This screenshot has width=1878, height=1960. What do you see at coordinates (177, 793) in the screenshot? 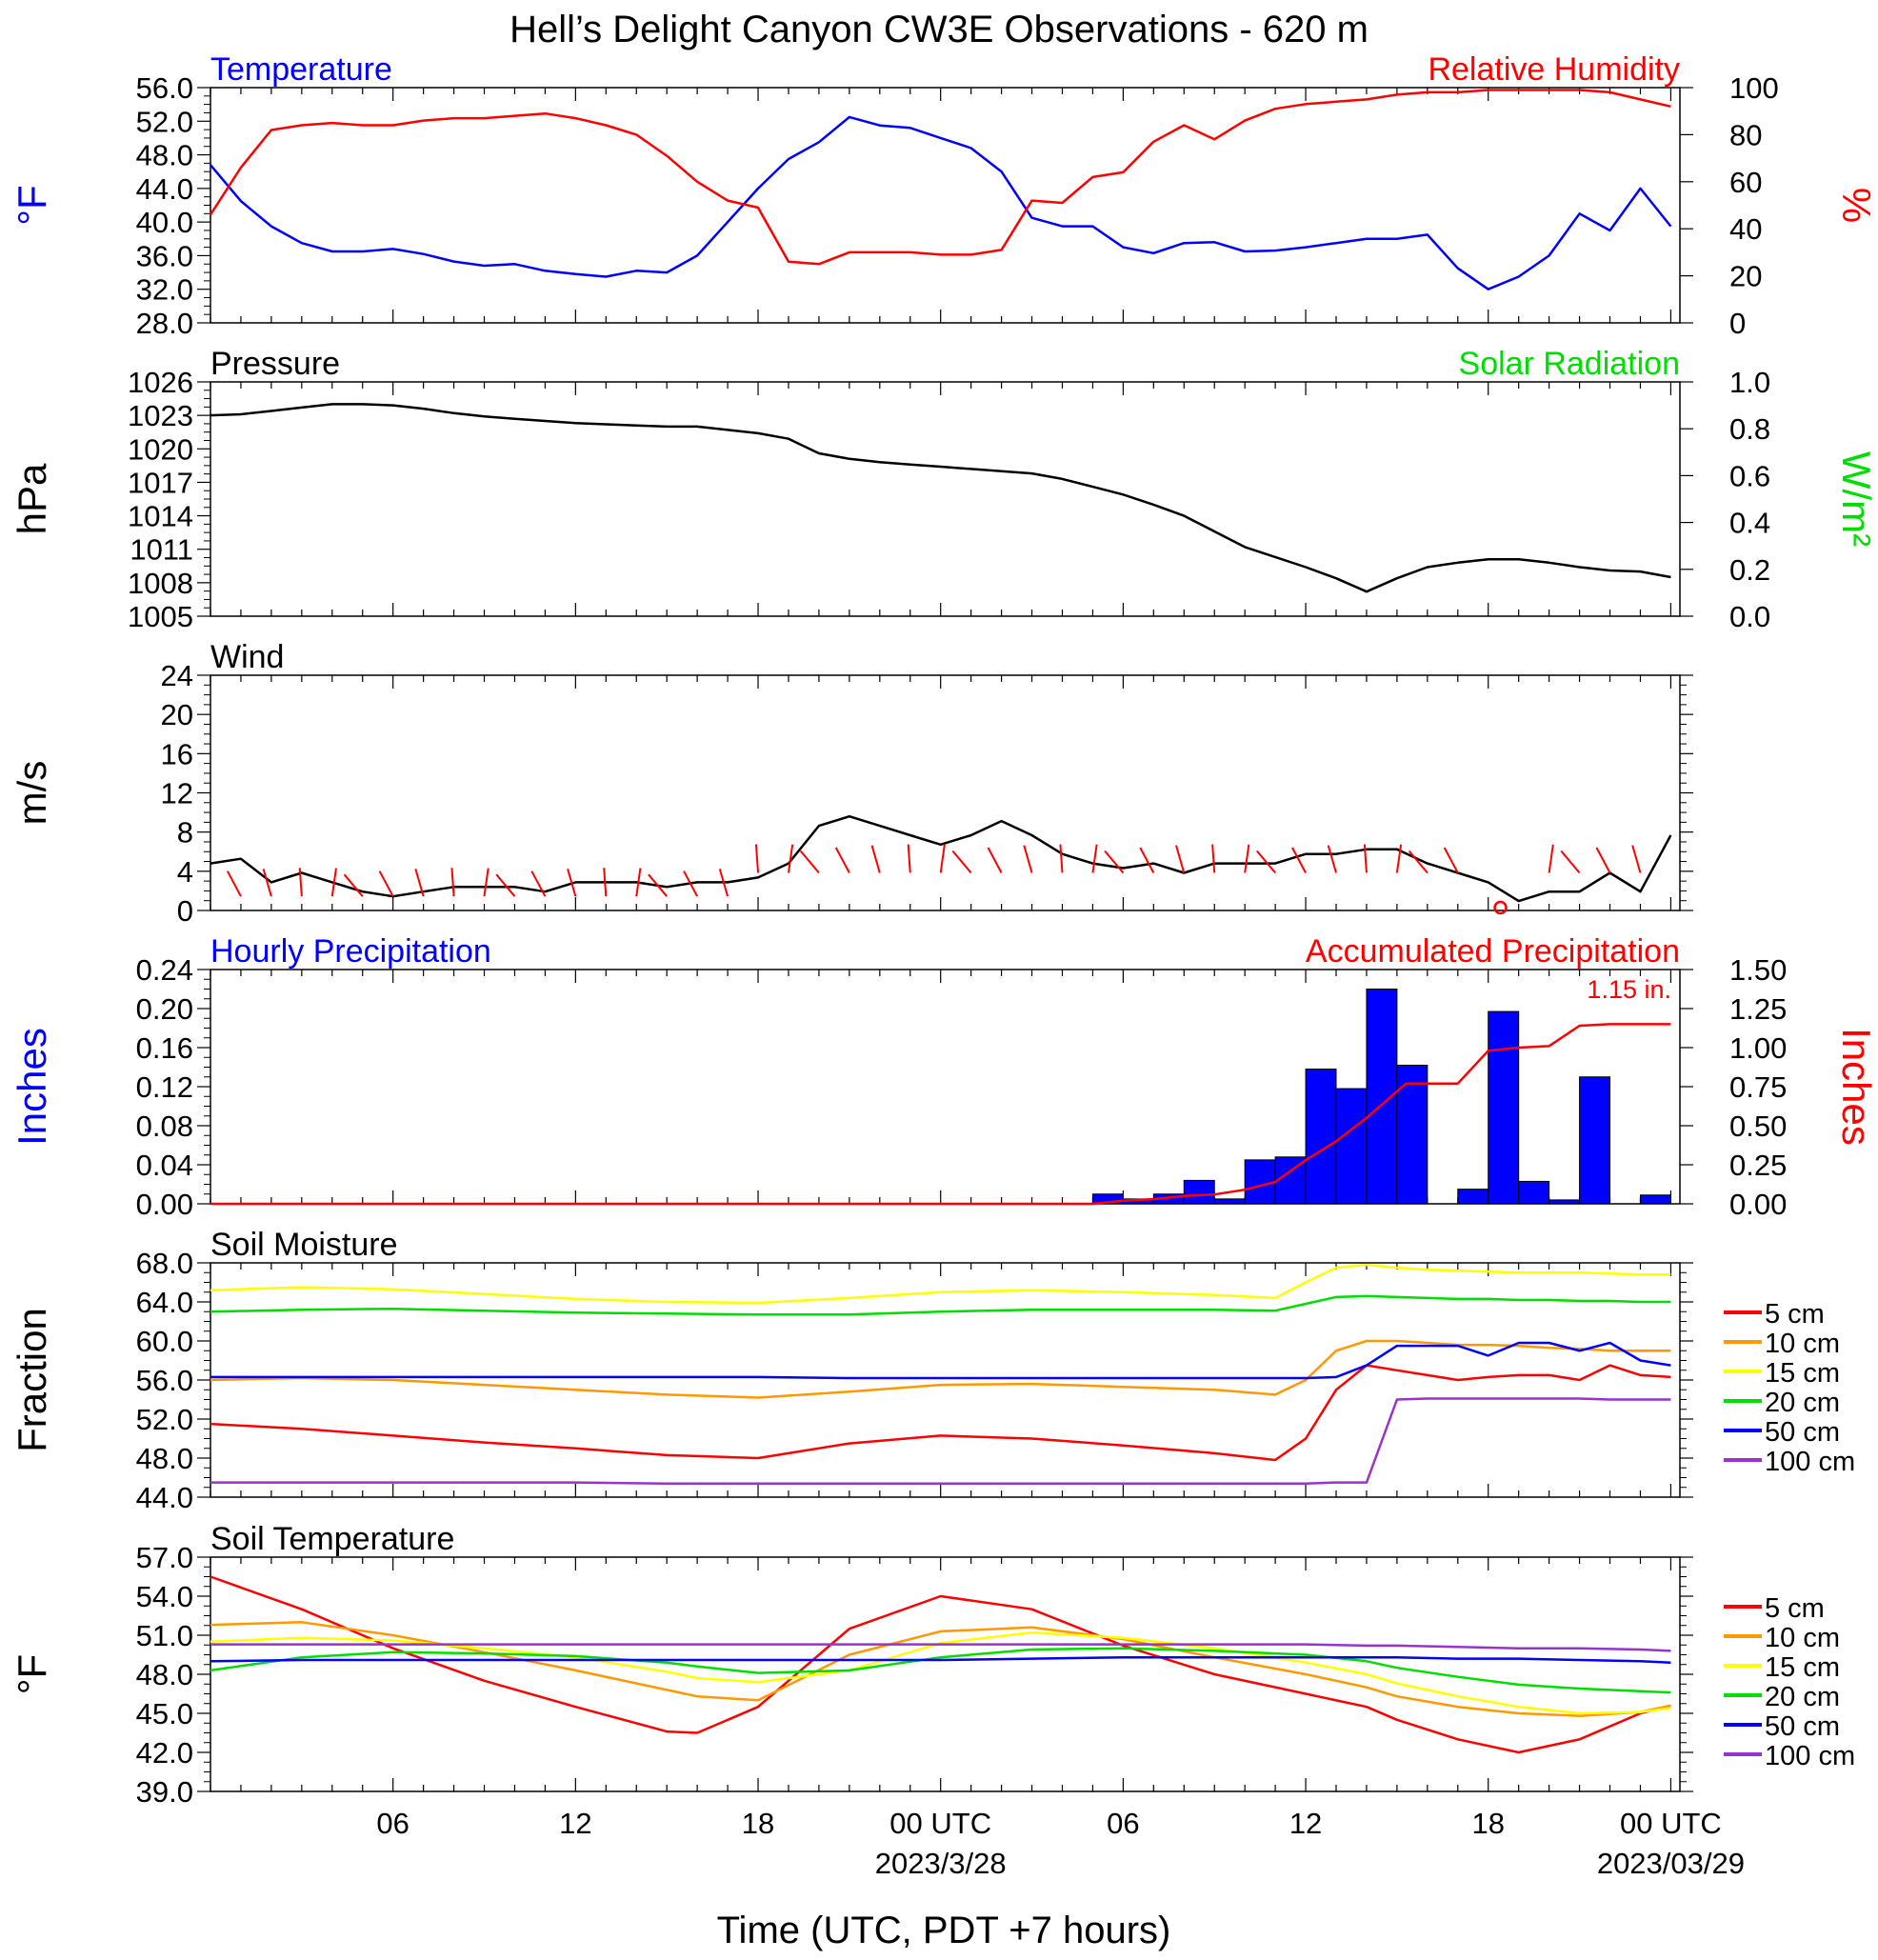
I see `y-tick-label: 12` at bounding box center [177, 793].